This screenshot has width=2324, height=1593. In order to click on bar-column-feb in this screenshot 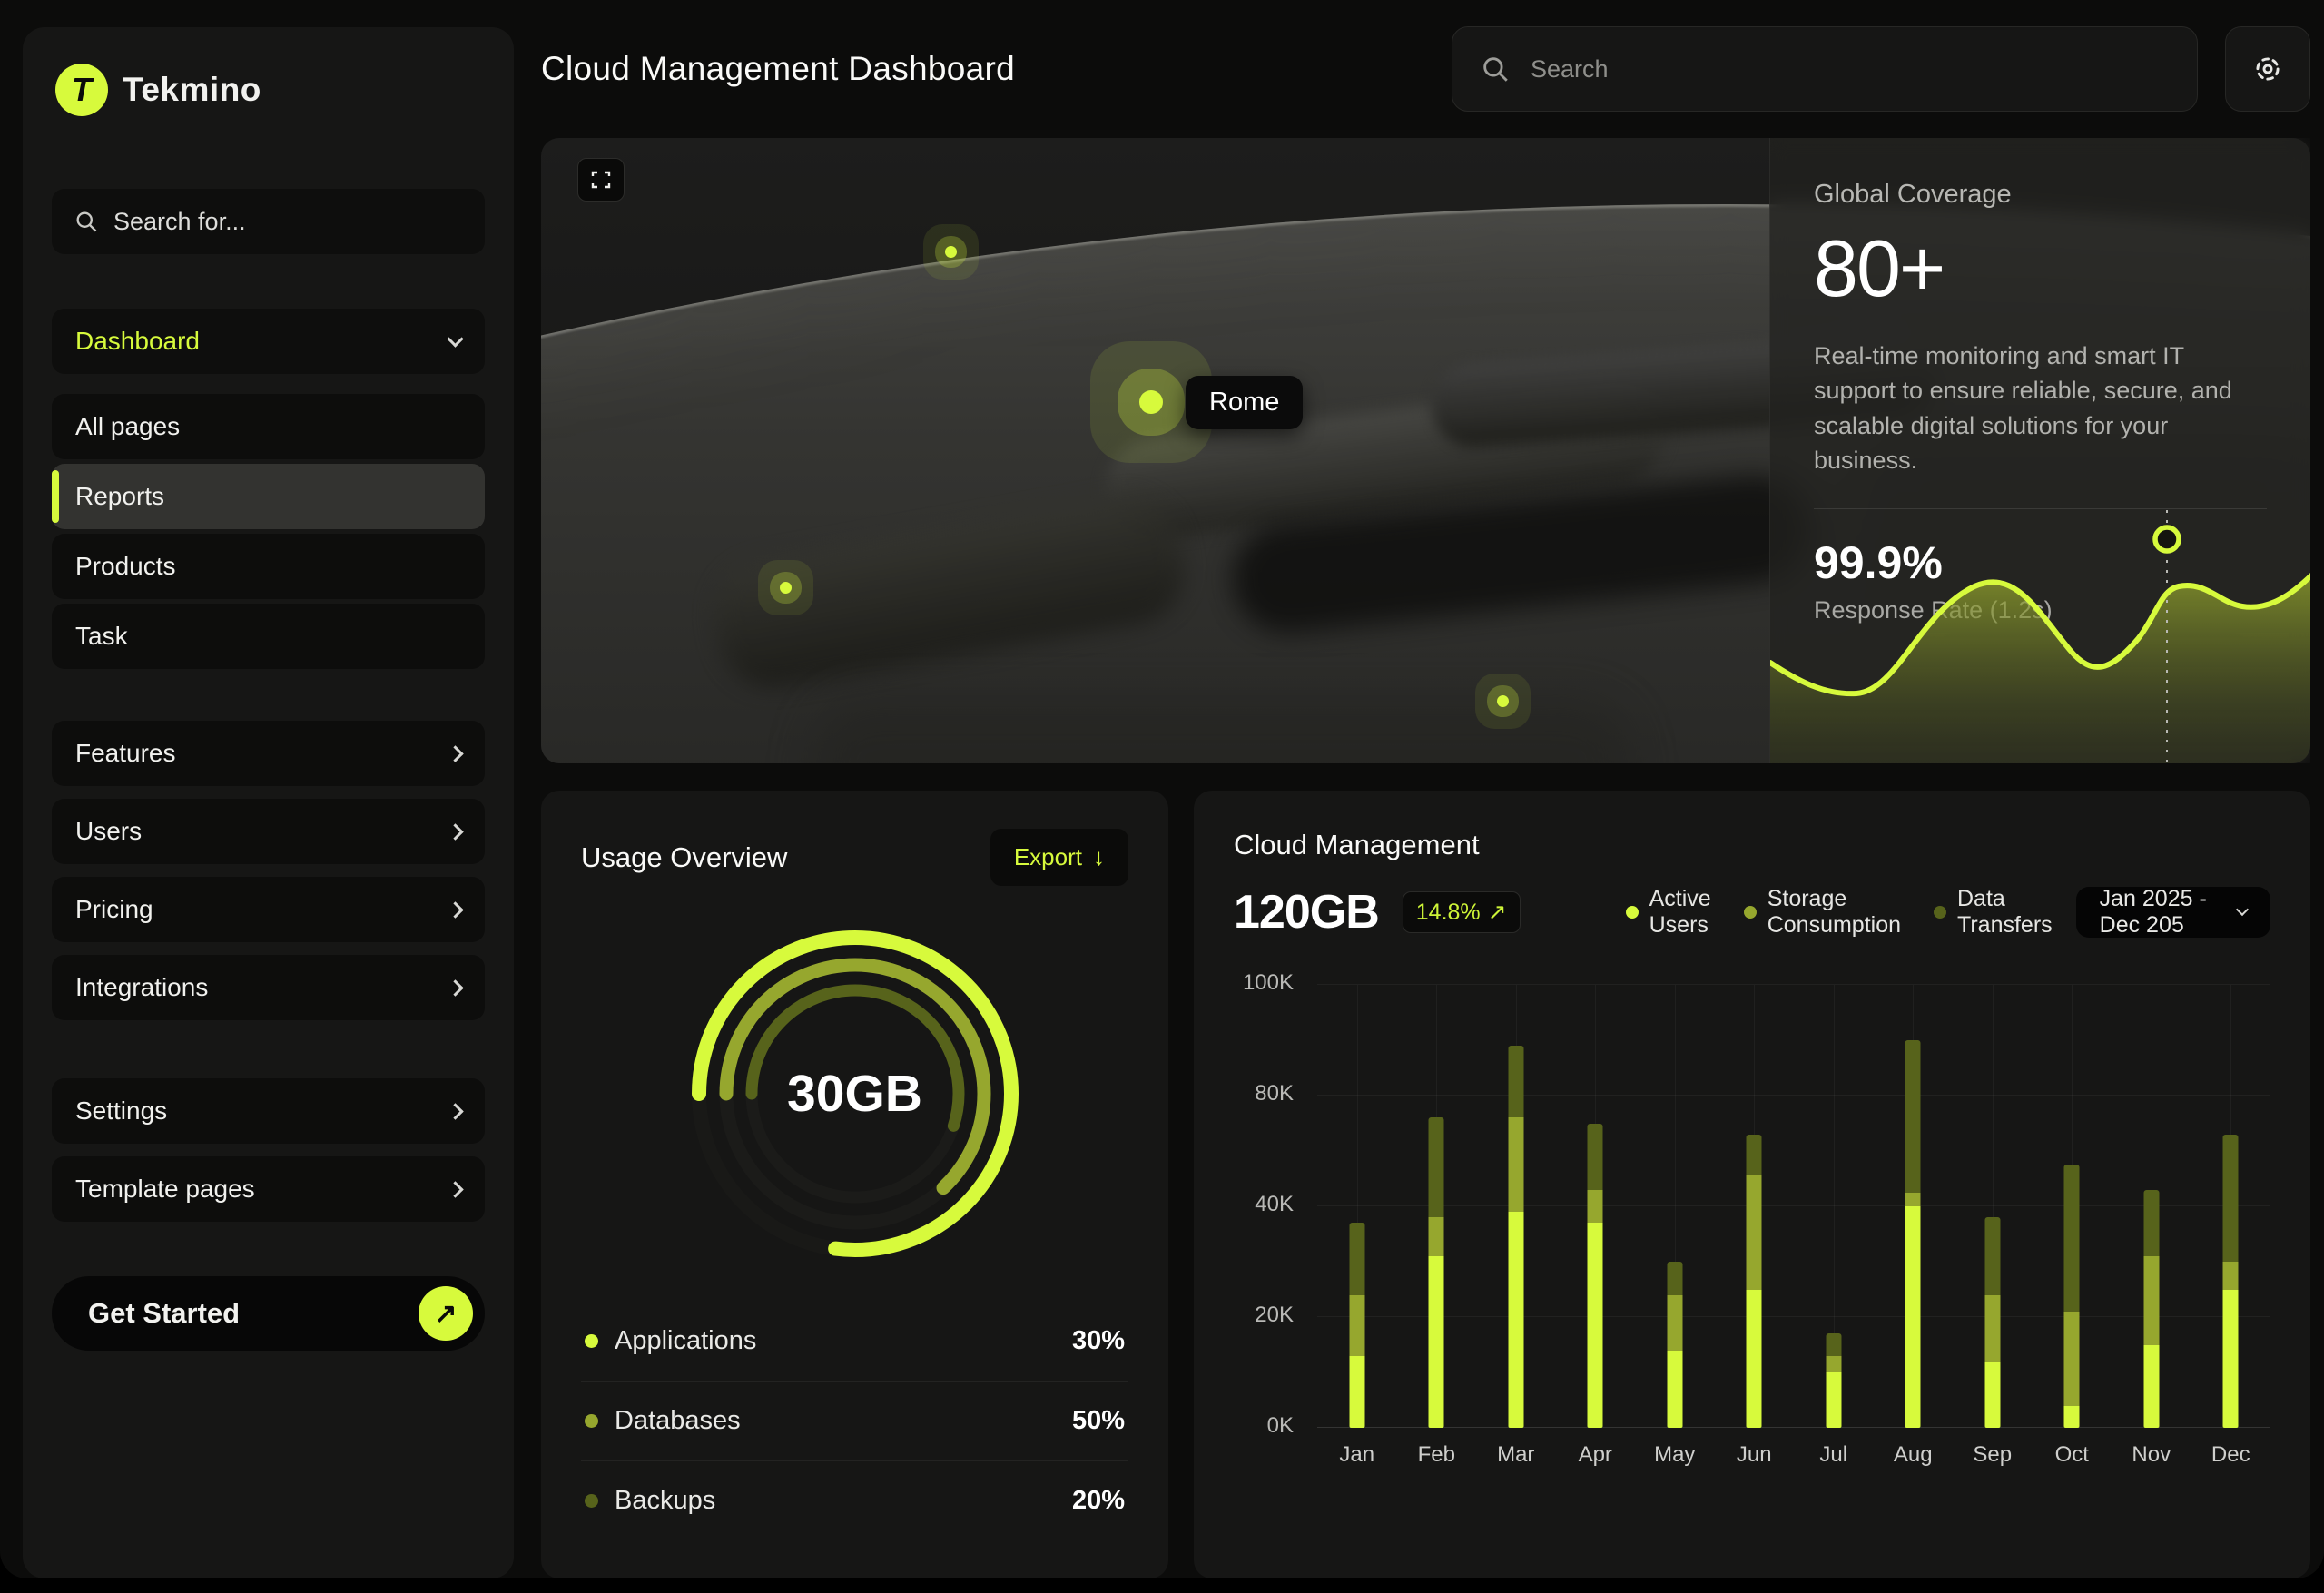, I will do `click(1437, 1206)`.